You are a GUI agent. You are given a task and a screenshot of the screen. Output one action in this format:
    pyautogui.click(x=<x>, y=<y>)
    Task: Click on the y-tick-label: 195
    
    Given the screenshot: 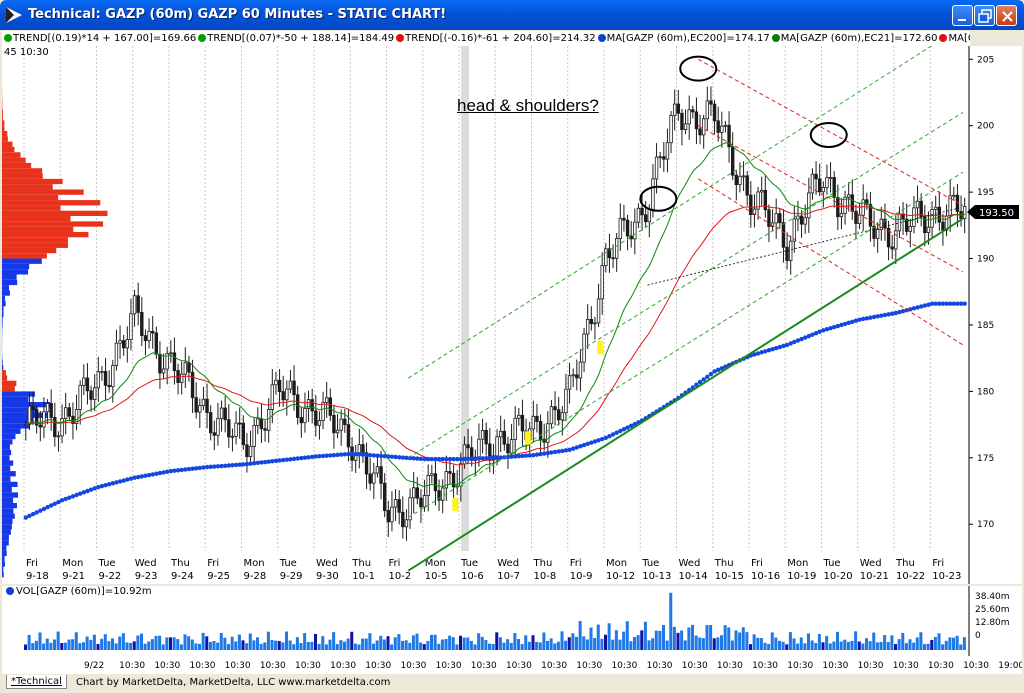 What is the action you would take?
    pyautogui.click(x=985, y=193)
    